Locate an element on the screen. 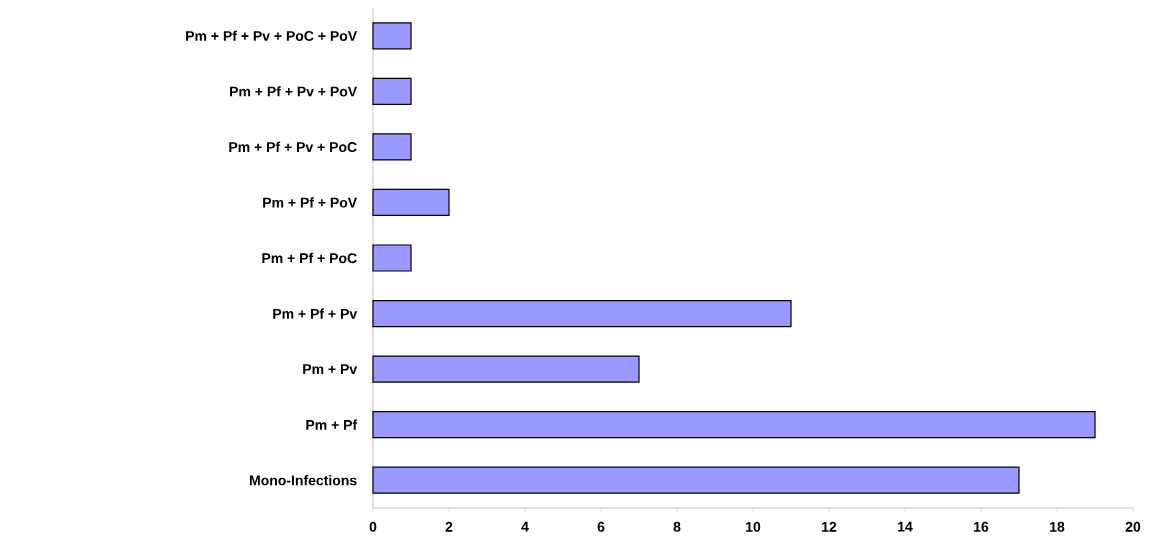 The height and width of the screenshot is (545, 1167). x-tick-label: 16 is located at coordinates (981, 526).